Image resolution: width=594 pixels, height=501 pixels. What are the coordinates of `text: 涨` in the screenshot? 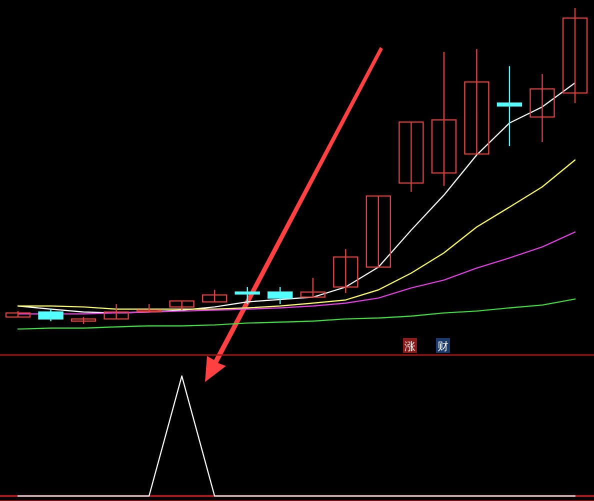 It's located at (410, 346).